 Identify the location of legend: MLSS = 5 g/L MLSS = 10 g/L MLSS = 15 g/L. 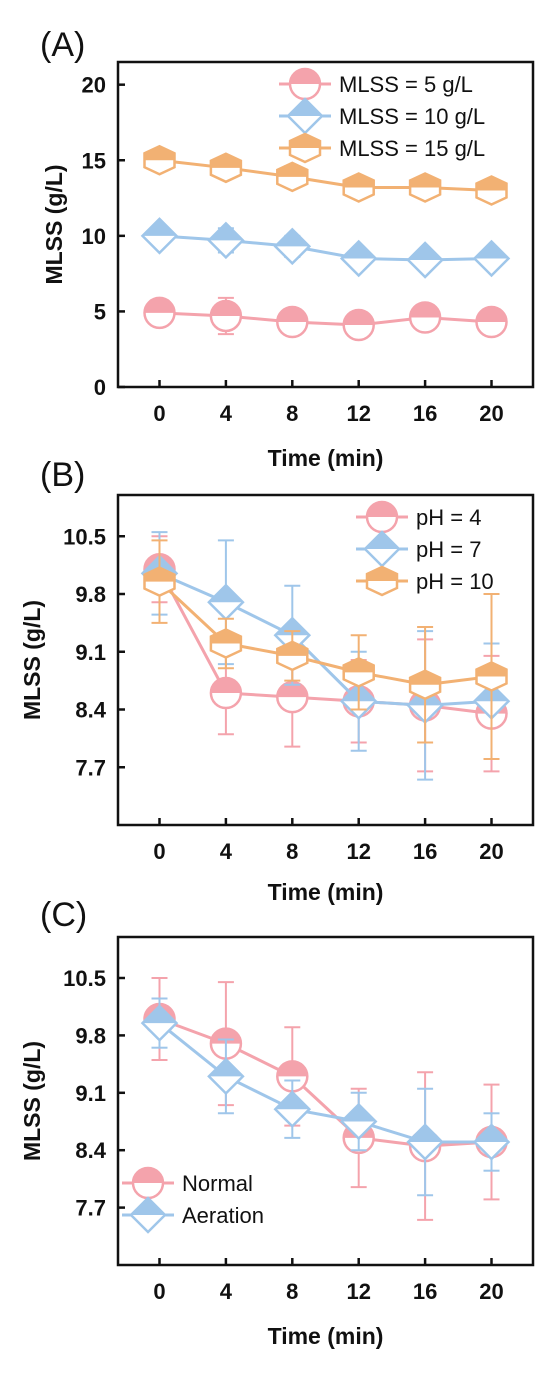
(382, 115).